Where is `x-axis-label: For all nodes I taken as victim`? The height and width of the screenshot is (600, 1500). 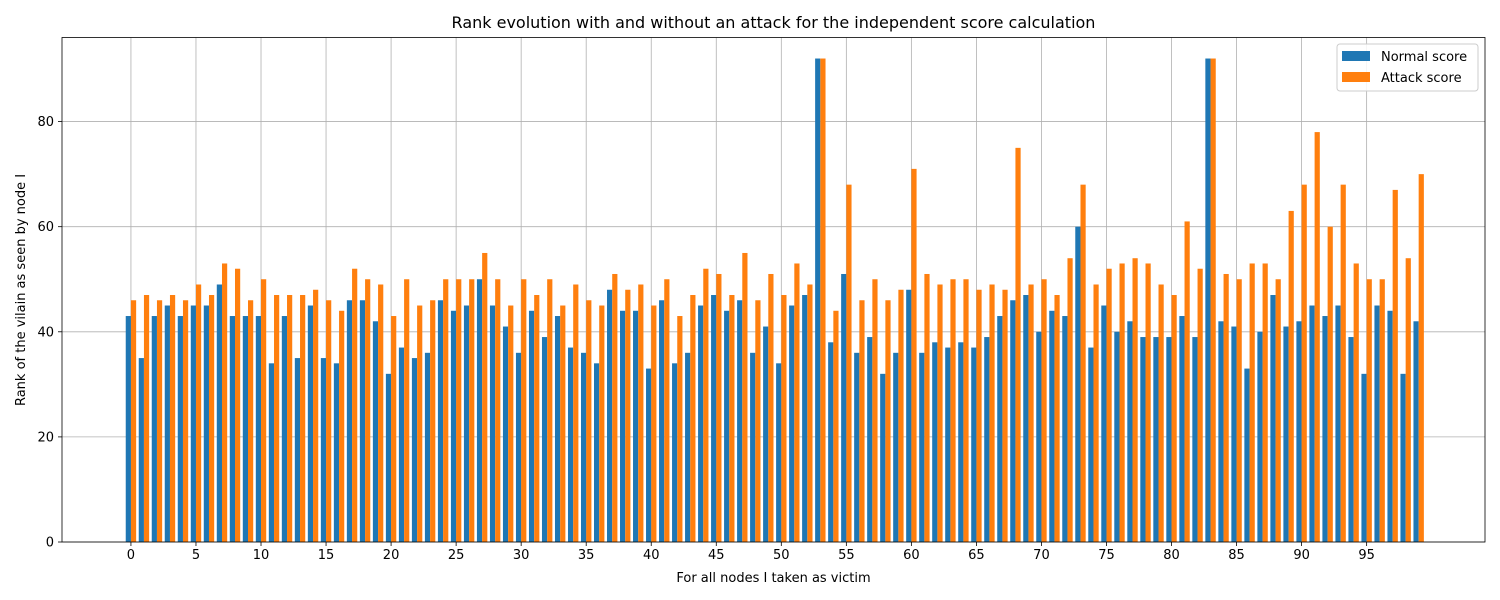 x-axis-label: For all nodes I taken as victim is located at coordinates (773, 578).